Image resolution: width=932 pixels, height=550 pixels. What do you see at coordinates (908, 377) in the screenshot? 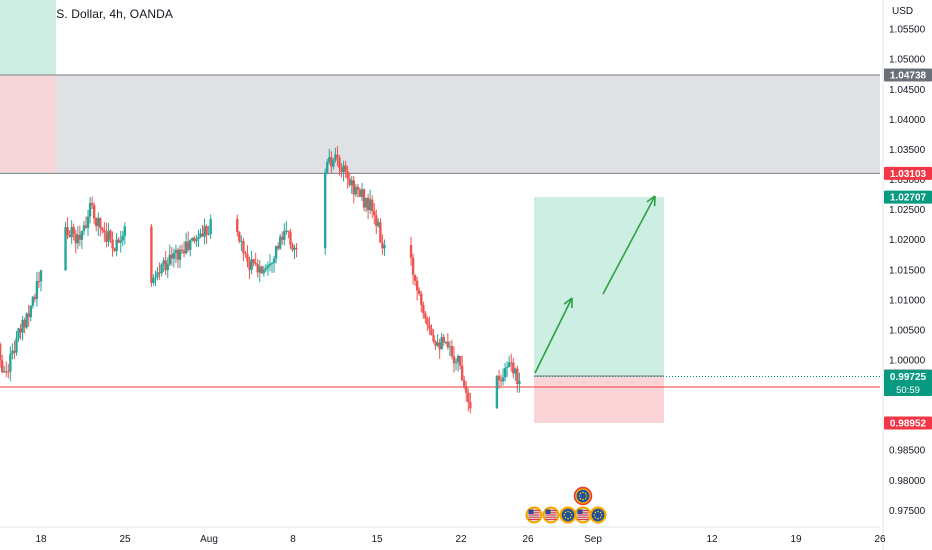
I see `current-price-badge: 0.99725` at bounding box center [908, 377].